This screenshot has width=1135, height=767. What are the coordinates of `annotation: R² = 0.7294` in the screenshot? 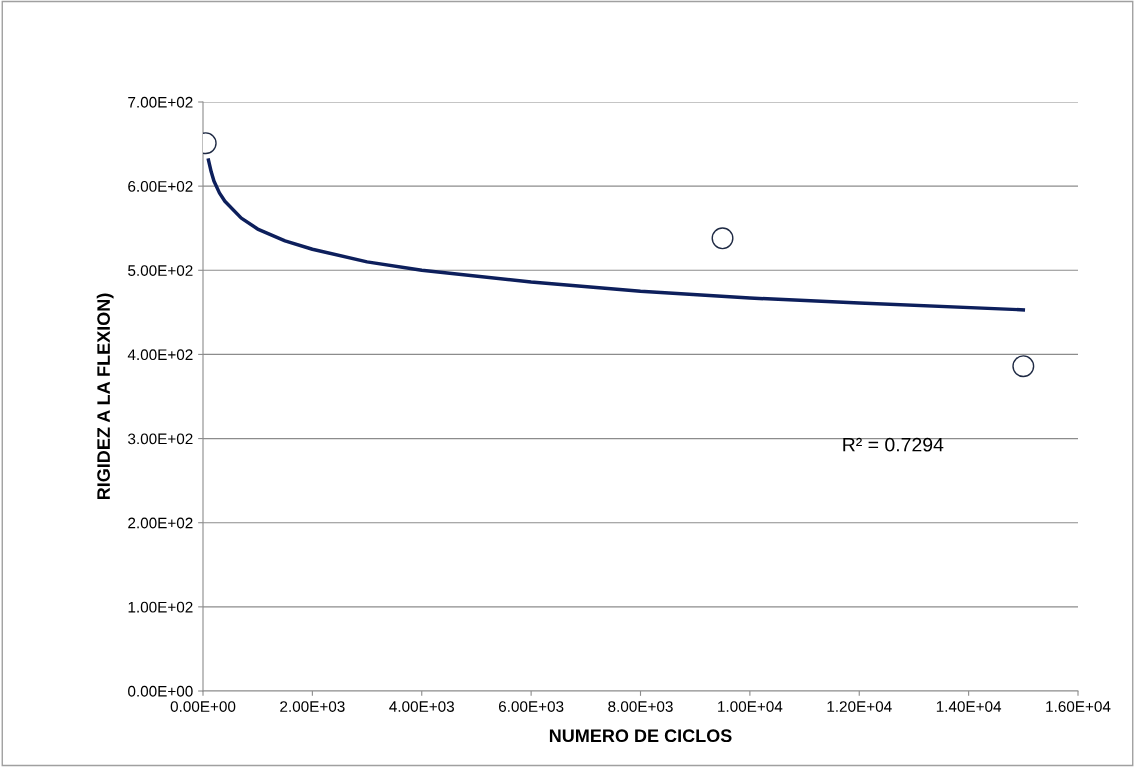 It's located at (893, 444).